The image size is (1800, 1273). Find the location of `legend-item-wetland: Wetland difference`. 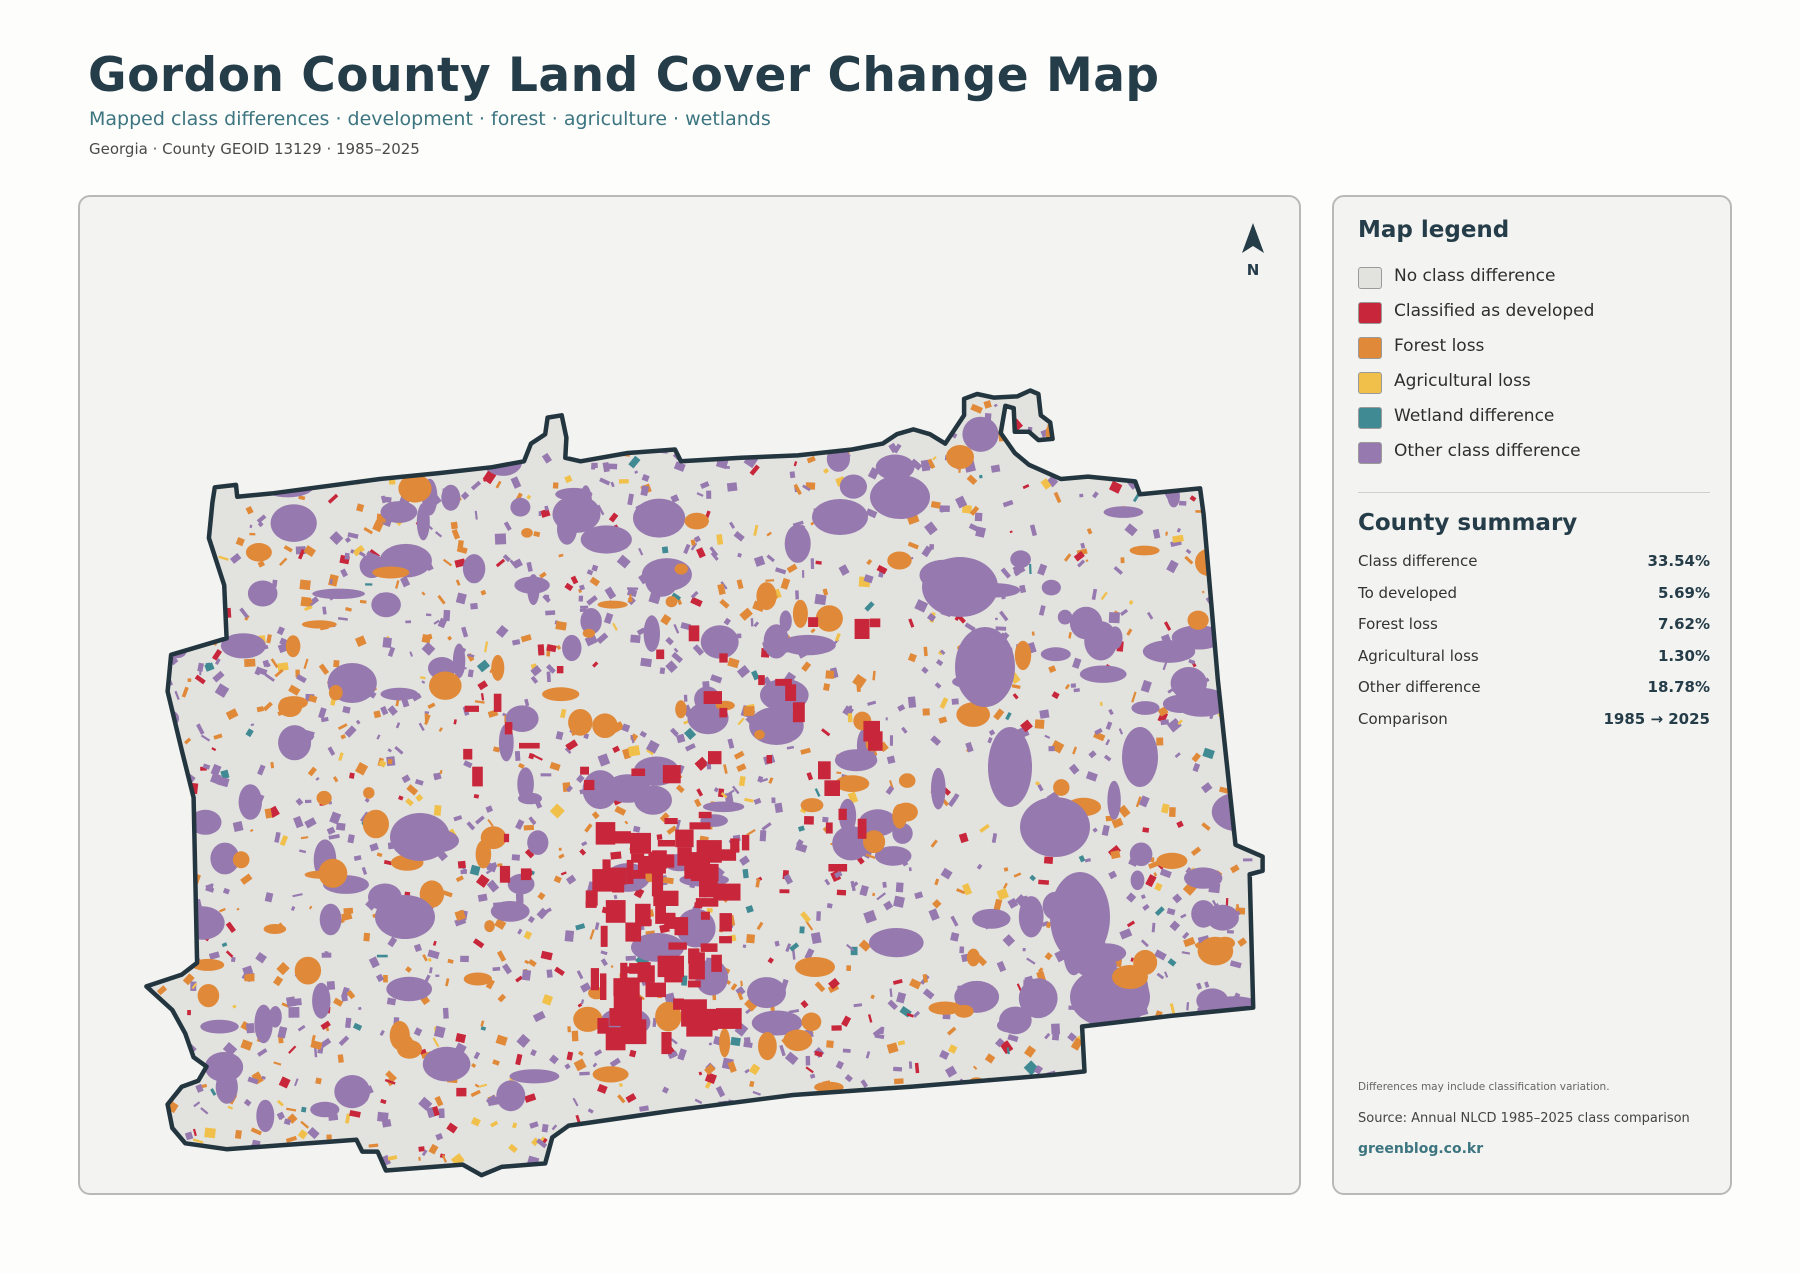

legend-item-wetland: Wetland difference is located at coordinates (1533, 422).